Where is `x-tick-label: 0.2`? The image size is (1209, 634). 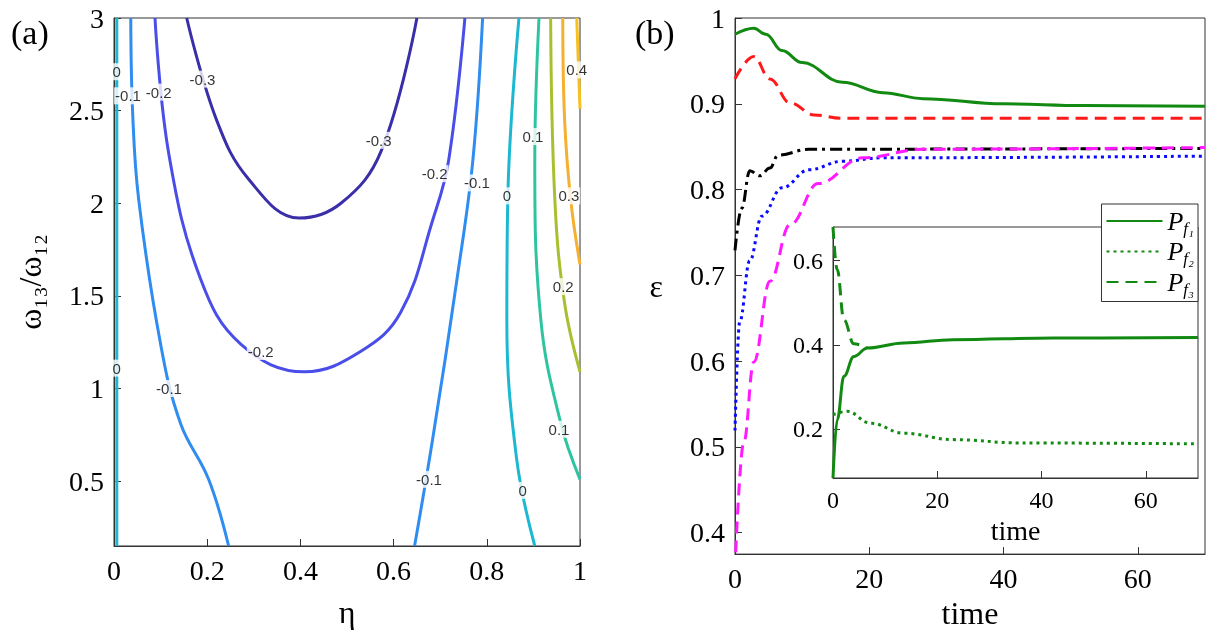 x-tick-label: 0.2 is located at coordinates (207, 570).